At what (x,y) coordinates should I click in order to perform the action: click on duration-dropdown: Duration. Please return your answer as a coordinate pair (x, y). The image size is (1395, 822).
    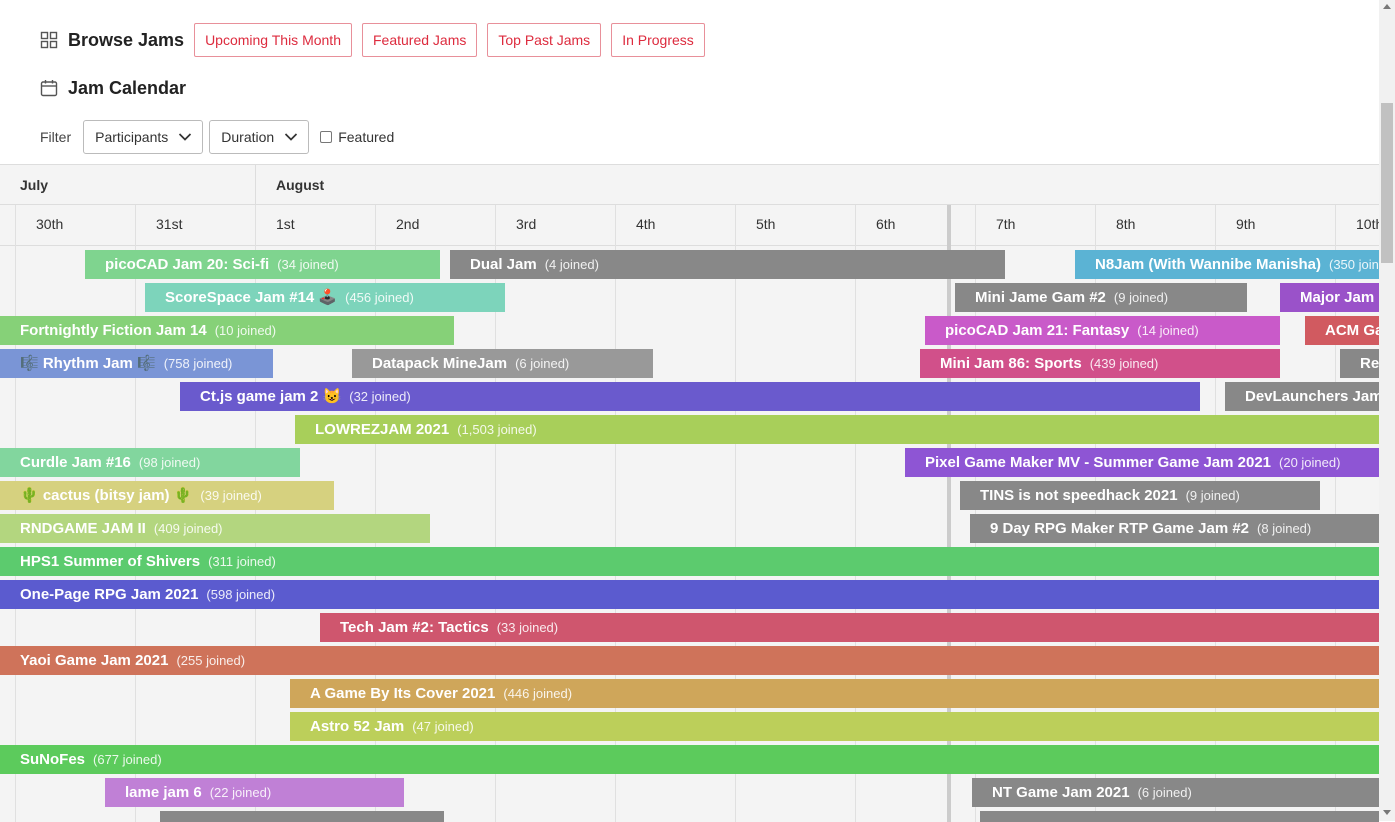
    Looking at the image, I should click on (259, 137).